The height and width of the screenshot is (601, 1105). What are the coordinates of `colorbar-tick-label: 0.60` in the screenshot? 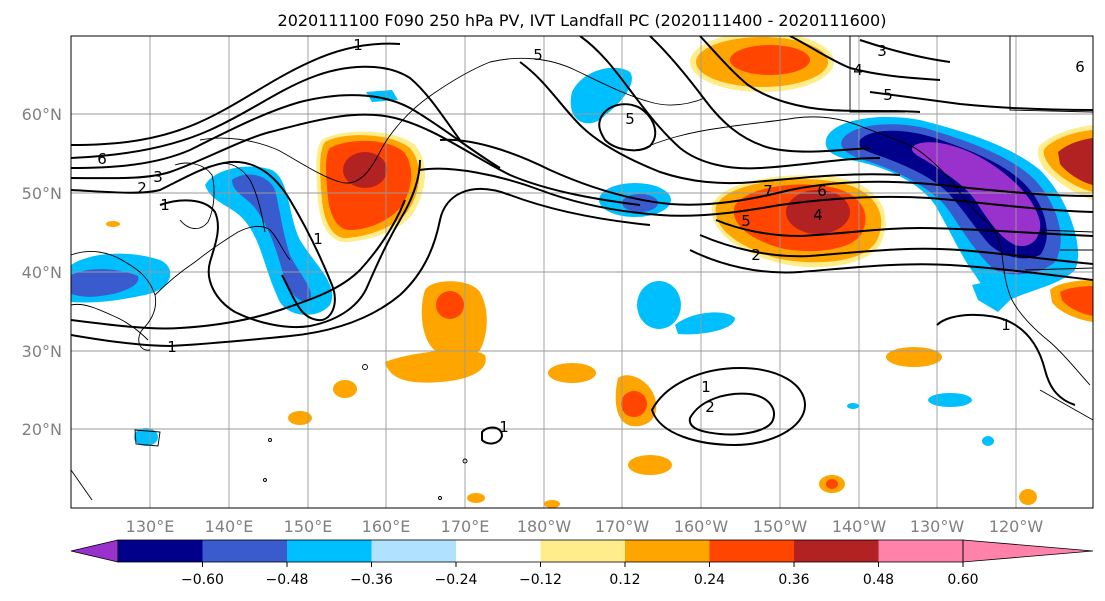 It's located at (962, 580).